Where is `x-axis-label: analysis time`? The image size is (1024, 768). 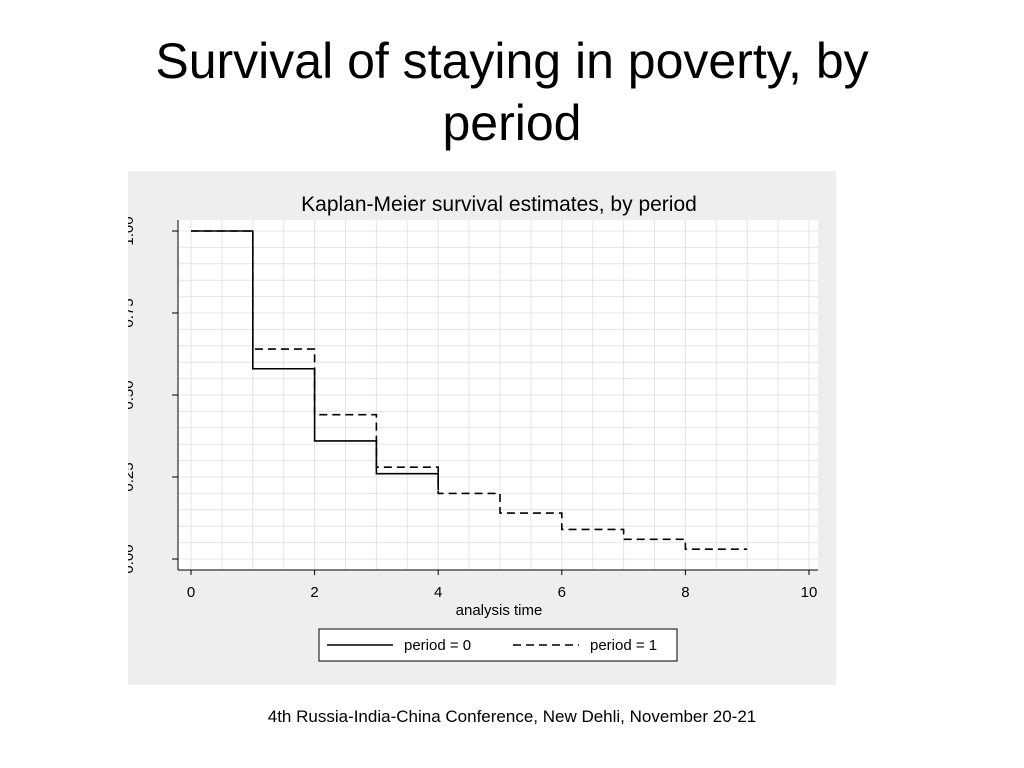 x-axis-label: analysis time is located at coordinates (499, 610).